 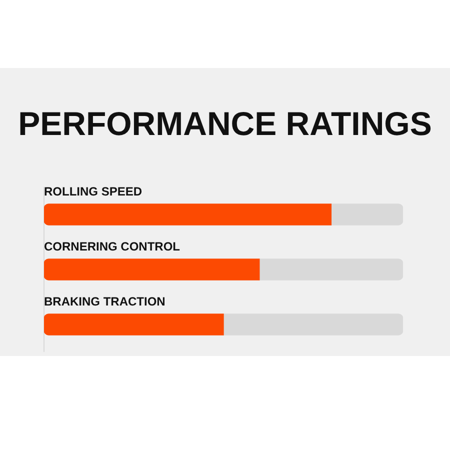 I want to click on y-tick-label: ROLLING SPEED, so click(x=93, y=191).